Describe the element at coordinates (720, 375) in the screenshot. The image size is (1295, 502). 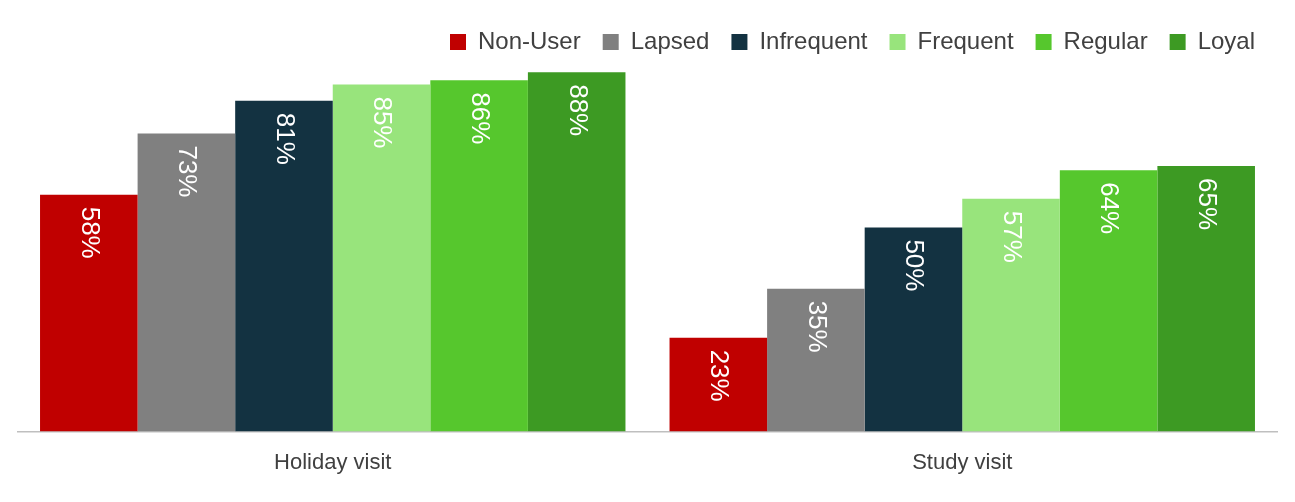
I see `data-label: 23%` at that location.